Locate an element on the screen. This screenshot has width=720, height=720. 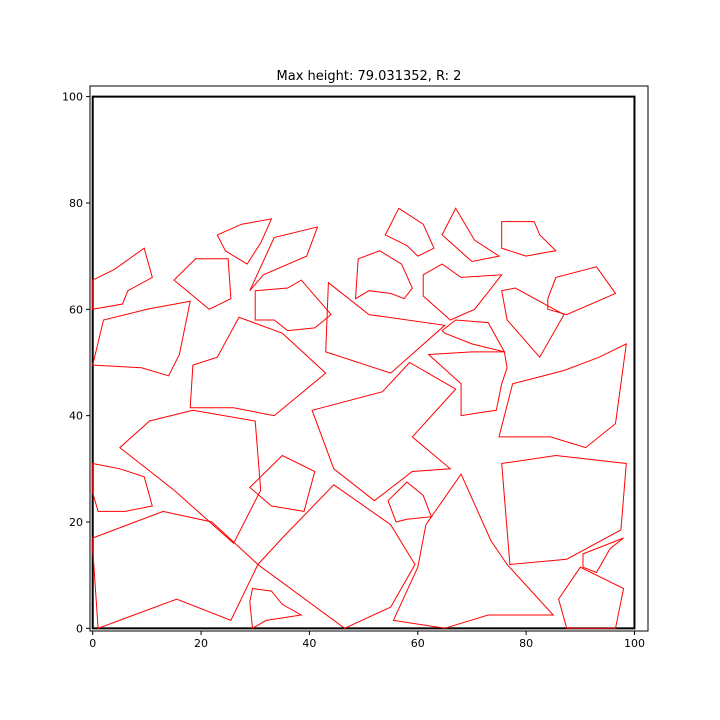
y-axis-ticks: 0 20 40 60 80 100 is located at coordinates (76, 363).